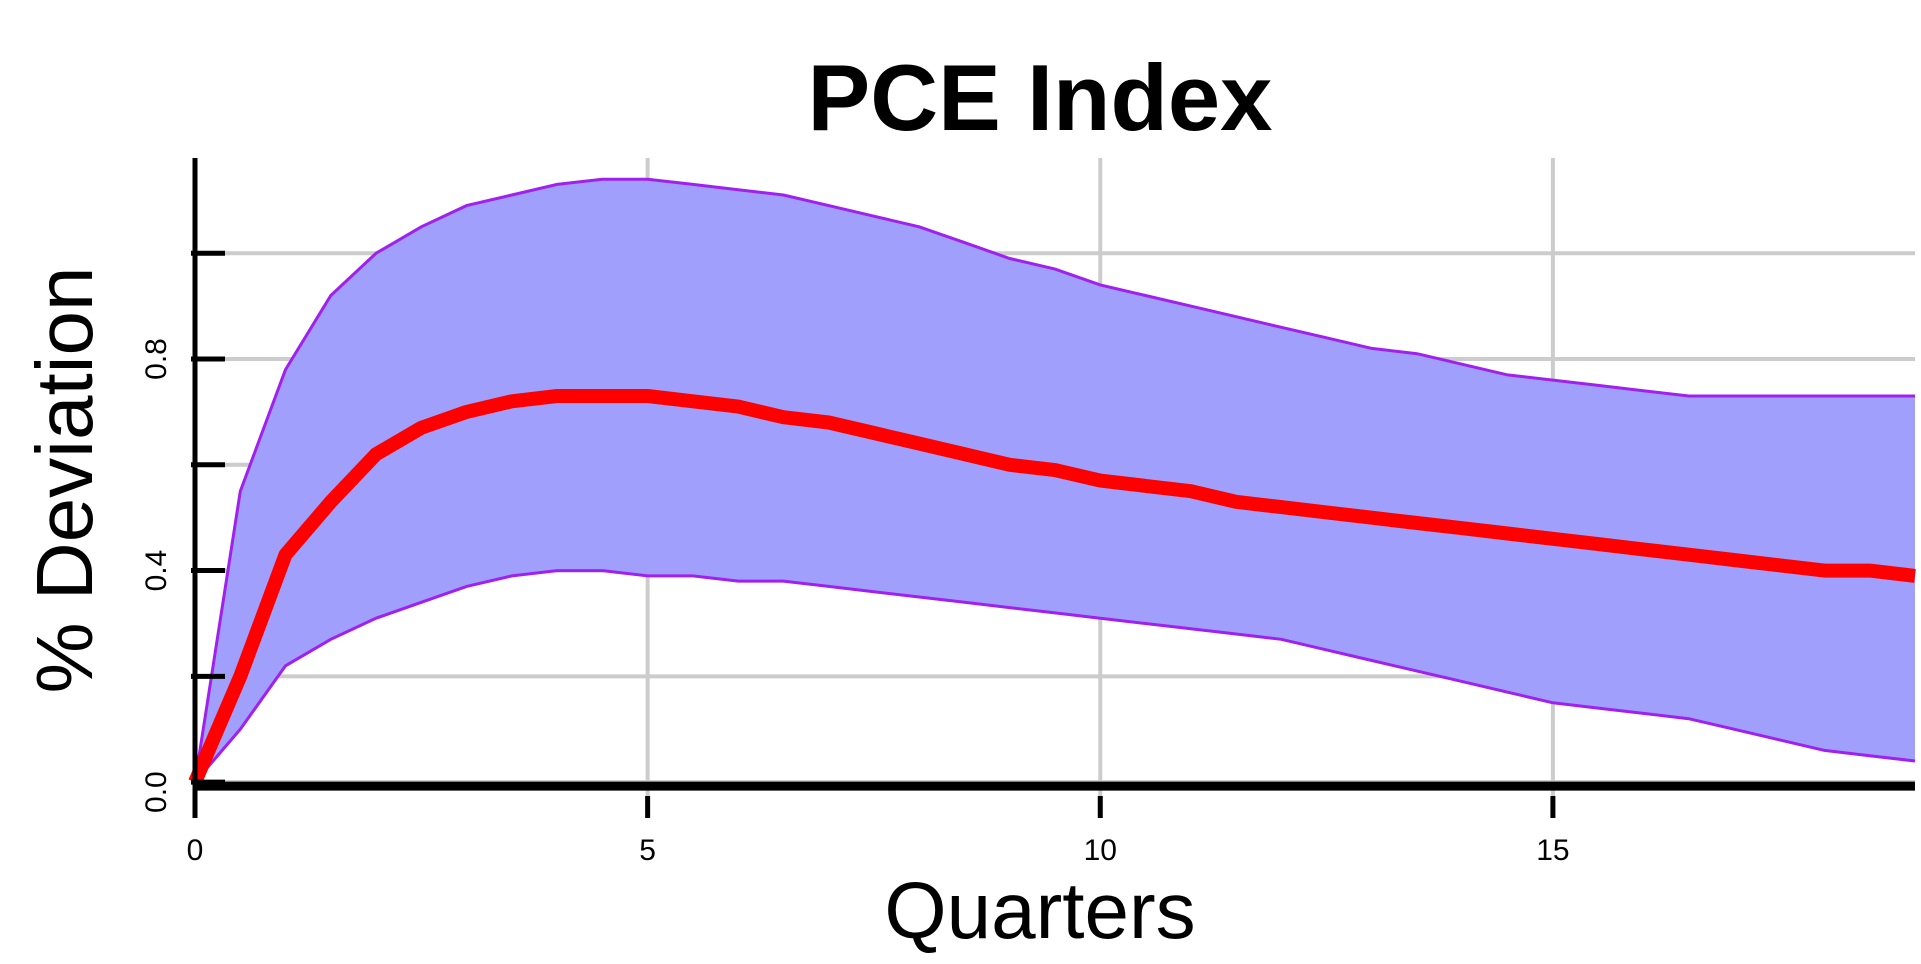 The height and width of the screenshot is (964, 1921). What do you see at coordinates (647, 850) in the screenshot?
I see `x-tick-label: 5` at bounding box center [647, 850].